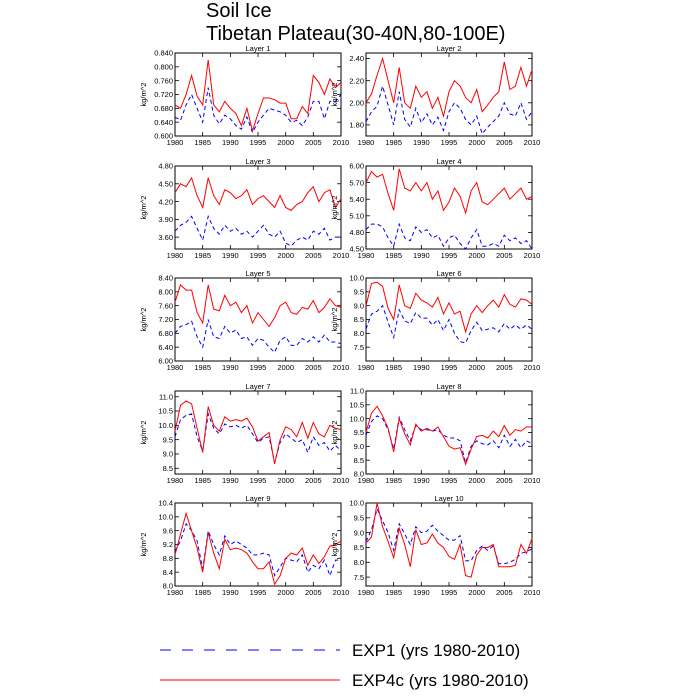 The height and width of the screenshot is (700, 700). Describe the element at coordinates (340, 650) in the screenshot. I see `legend-entry-exp1: EXP1 (yrs 1980-2010)` at that location.